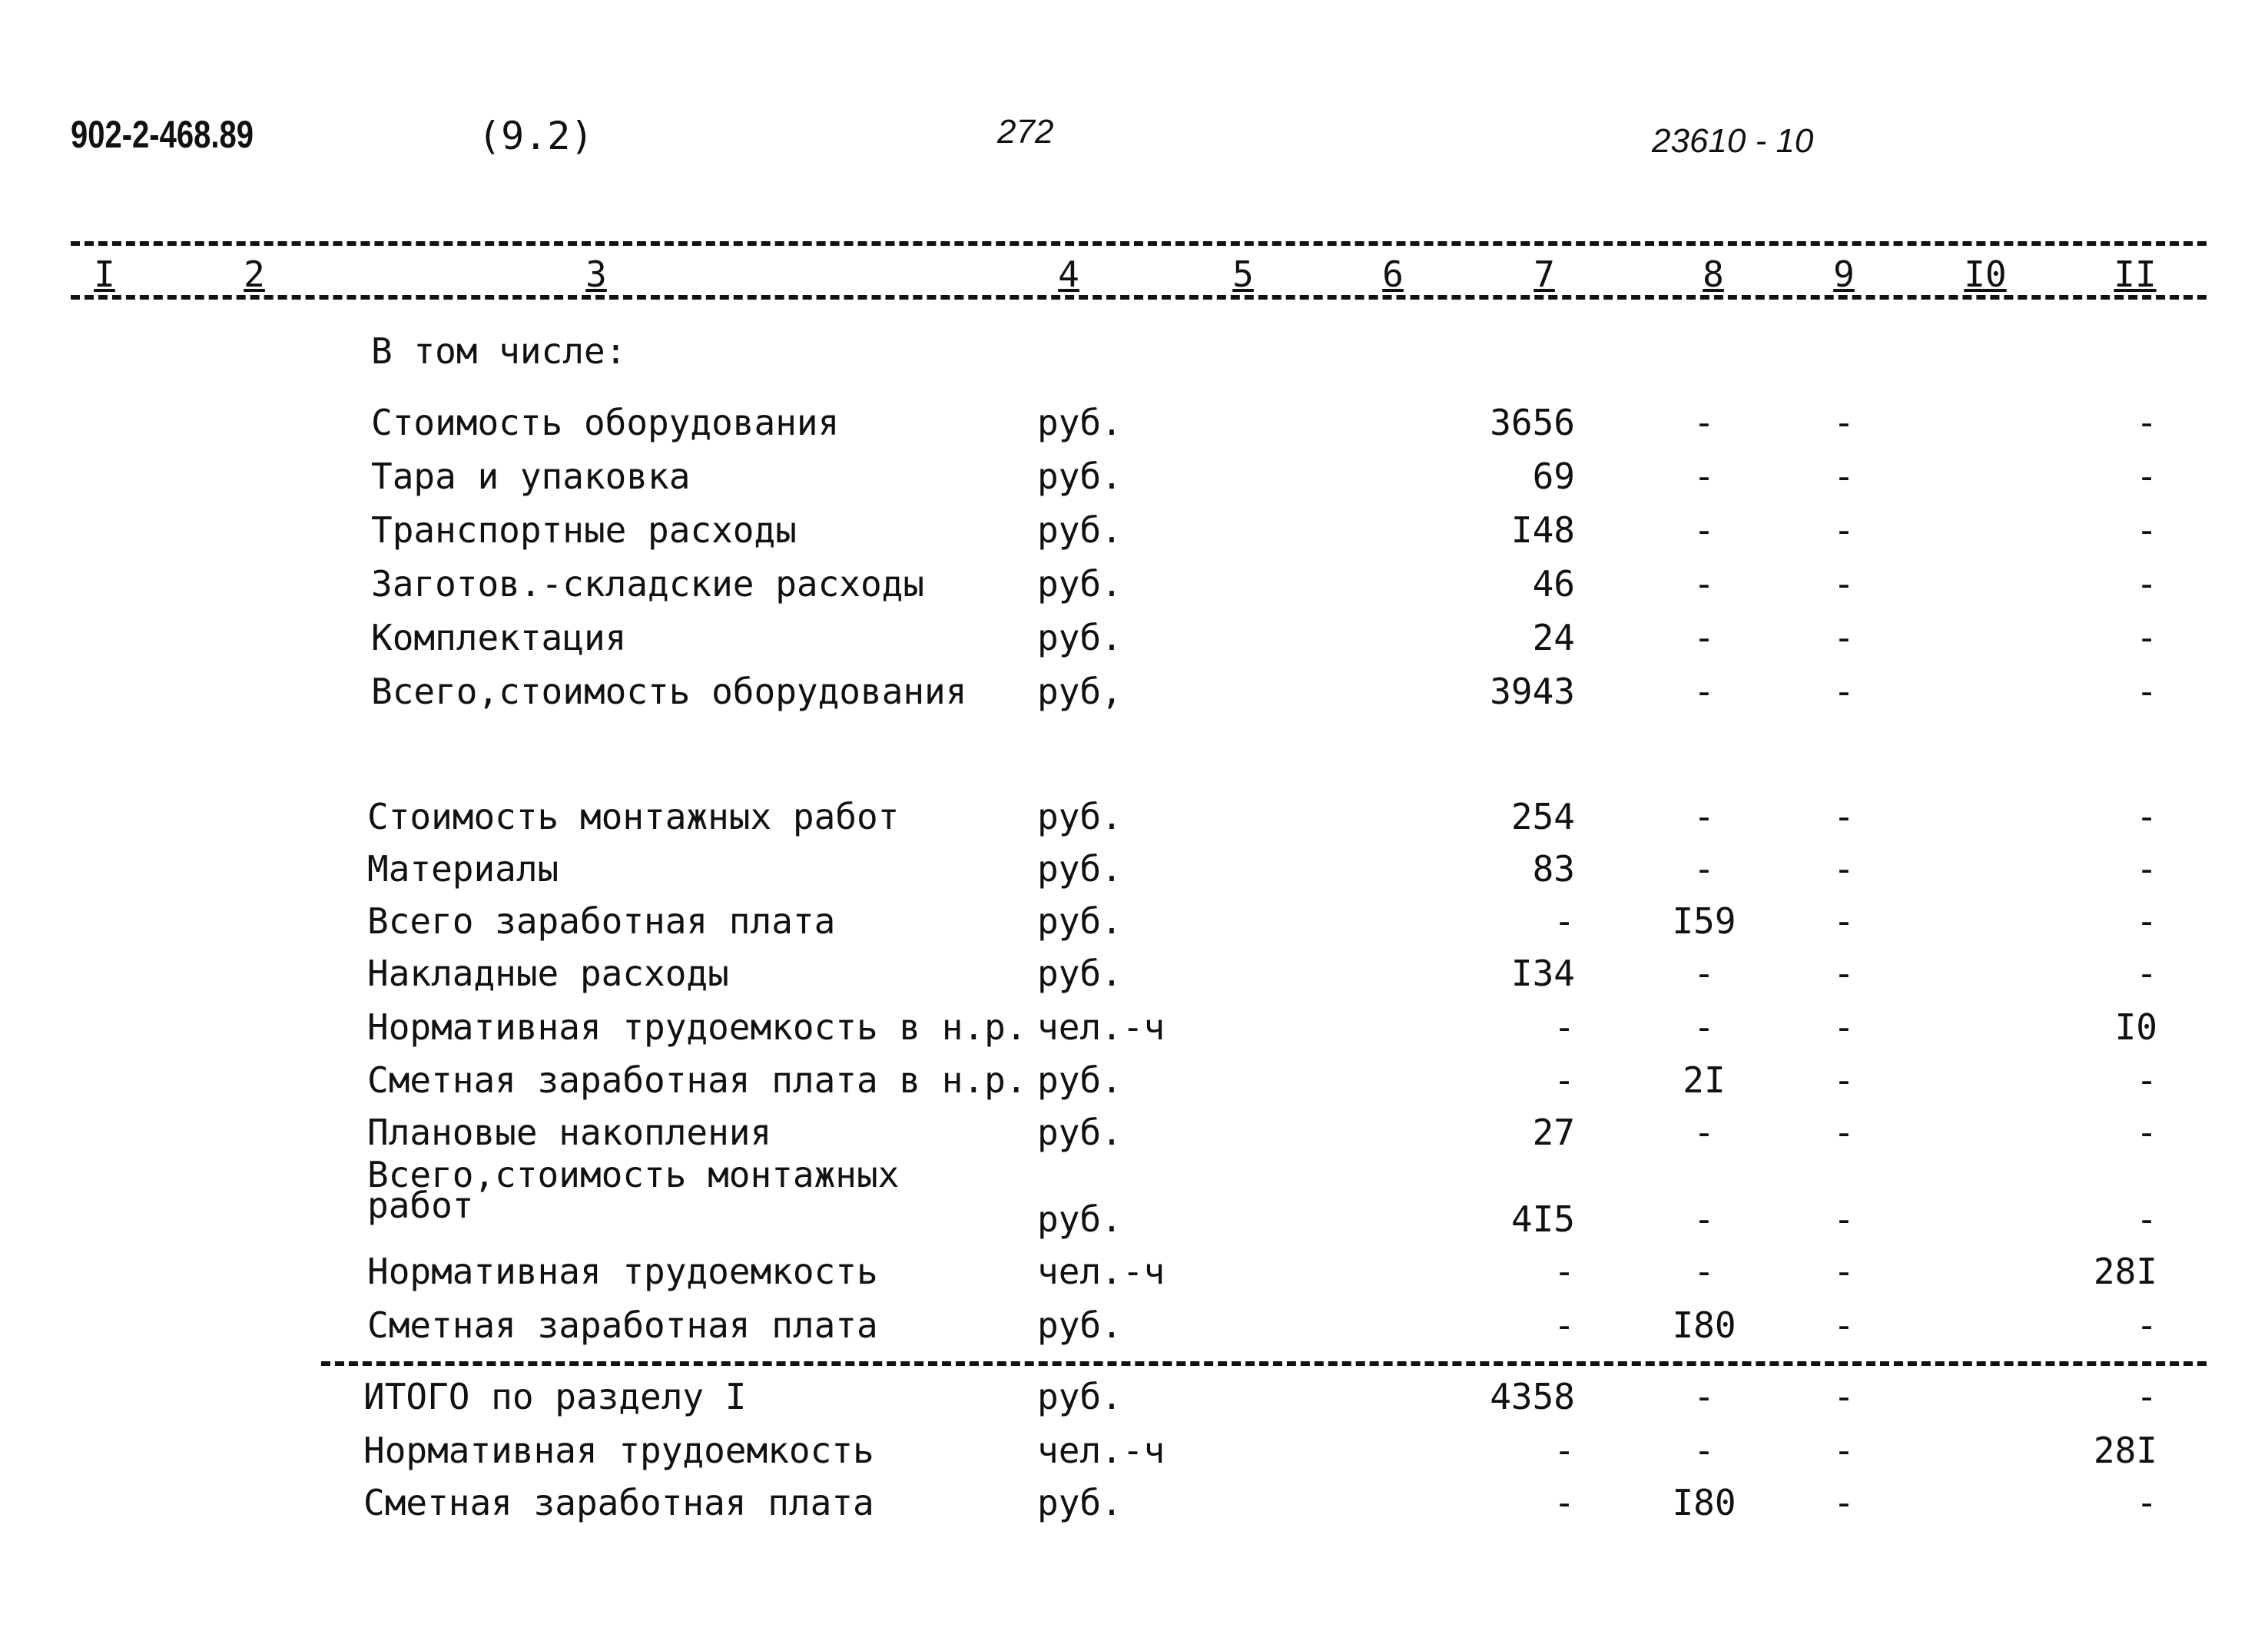 Image resolution: width=2268 pixels, height=1634 pixels. I want to click on column-number: 5, so click(1243, 274).